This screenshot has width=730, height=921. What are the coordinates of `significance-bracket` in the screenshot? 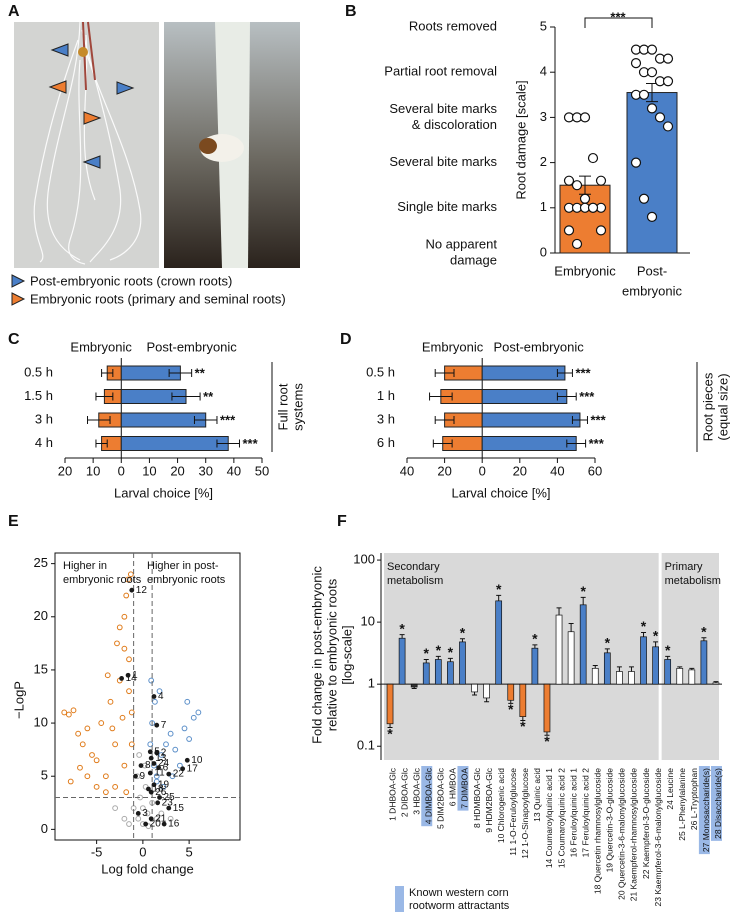 It's located at (618, 22).